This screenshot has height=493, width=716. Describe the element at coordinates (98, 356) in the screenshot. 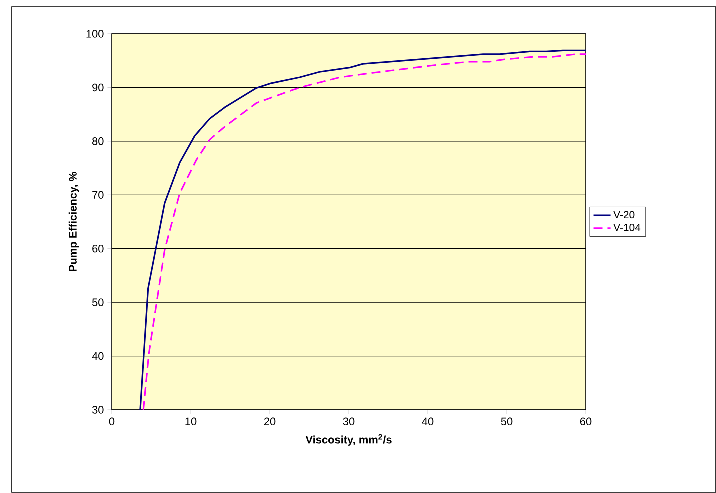

I see `y-tick-label: 40` at that location.